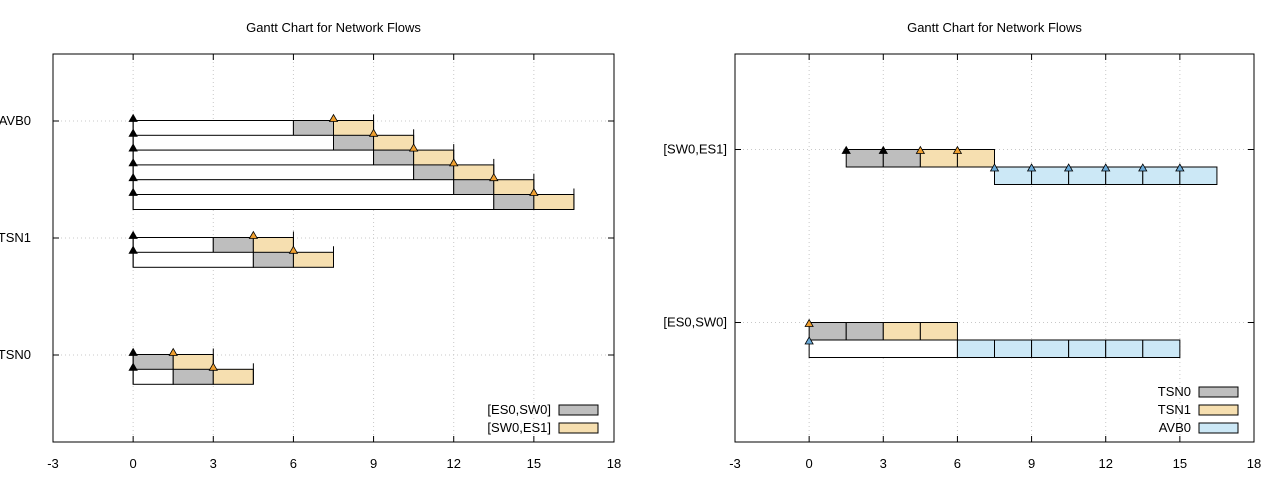  I want to click on legend-label: TSN1, so click(1174, 409).